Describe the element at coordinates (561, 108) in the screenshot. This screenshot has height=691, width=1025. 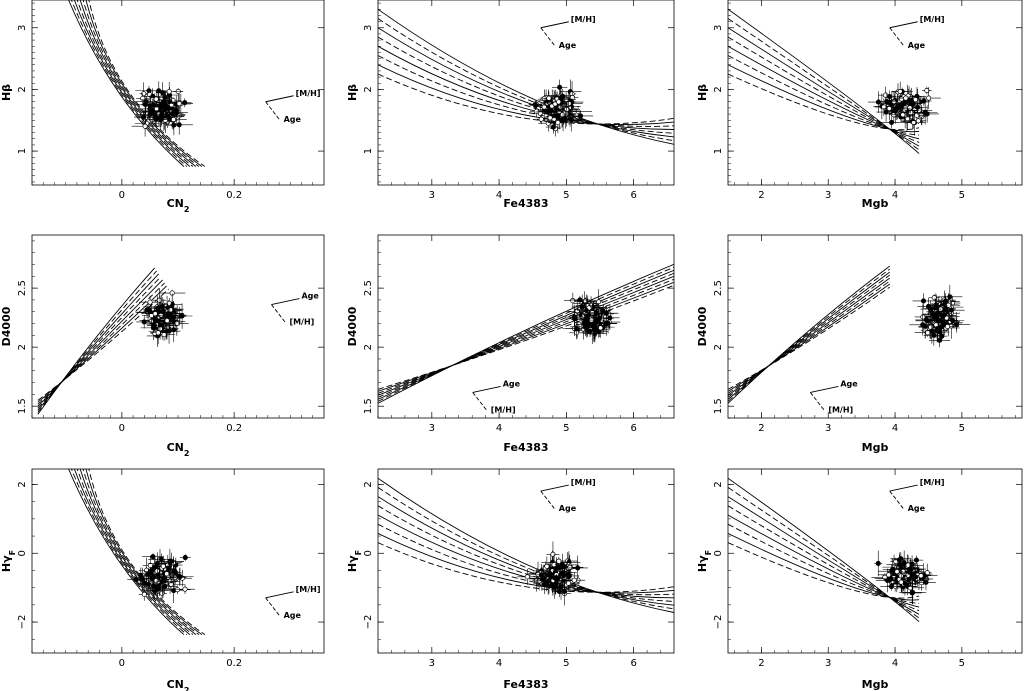
I see `galaxy-points` at that location.